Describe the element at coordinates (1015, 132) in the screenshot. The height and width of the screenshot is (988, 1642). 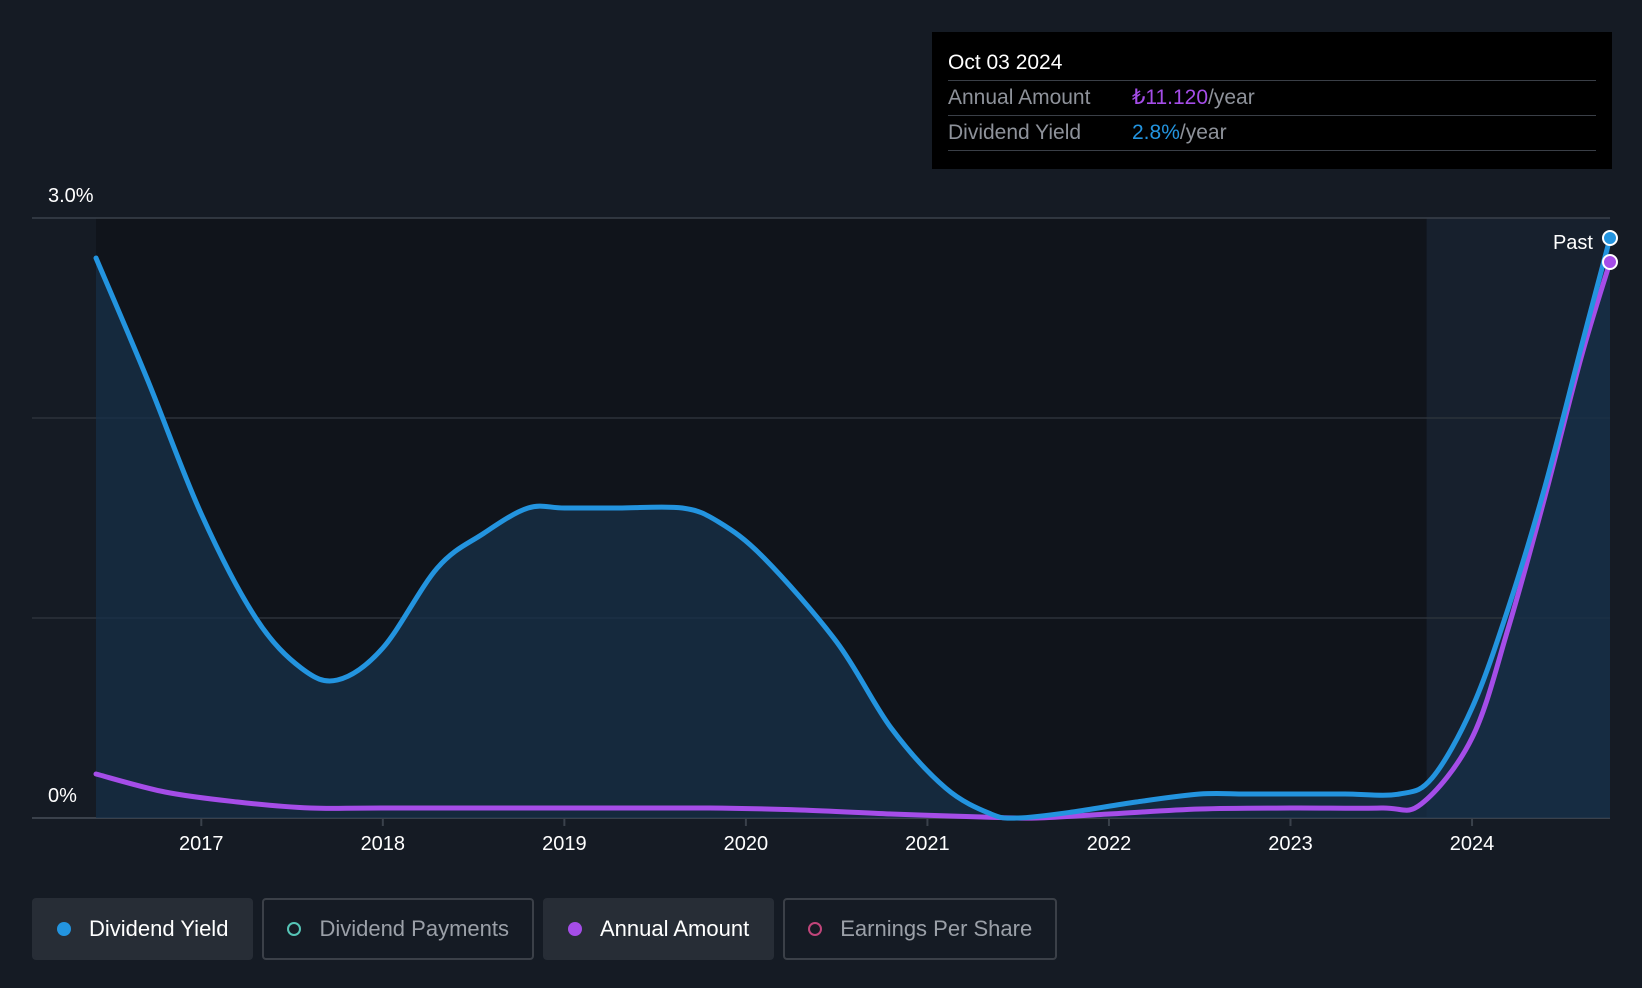
I see `tooltip-dividend-yield-label: Dividend Yield` at that location.